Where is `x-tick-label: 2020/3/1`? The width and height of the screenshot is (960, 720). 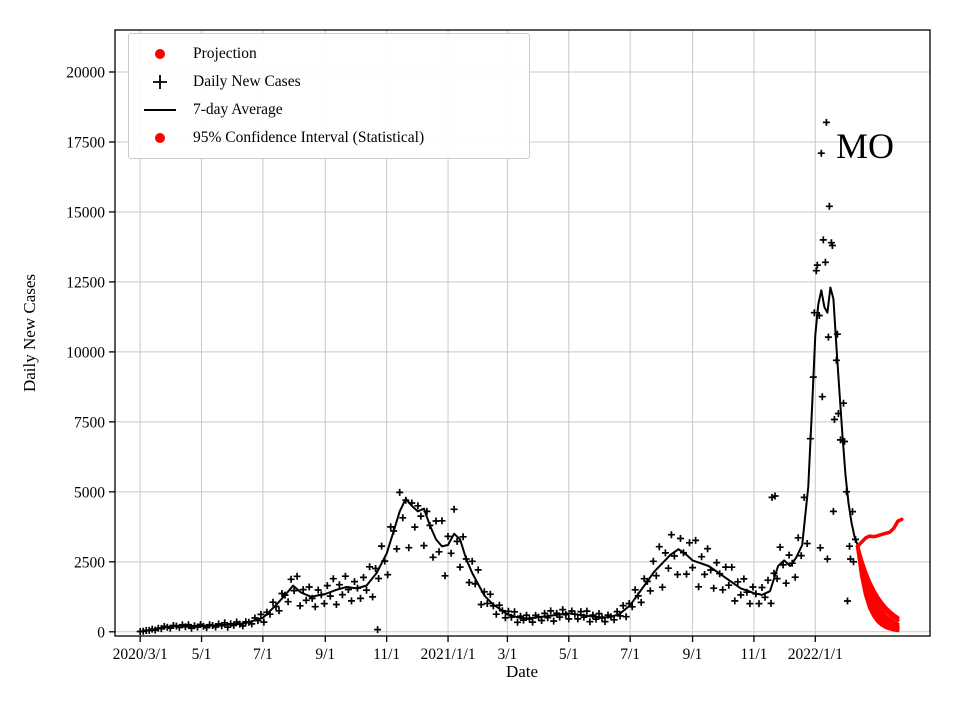
x-tick-label: 2020/3/1 is located at coordinates (140, 654).